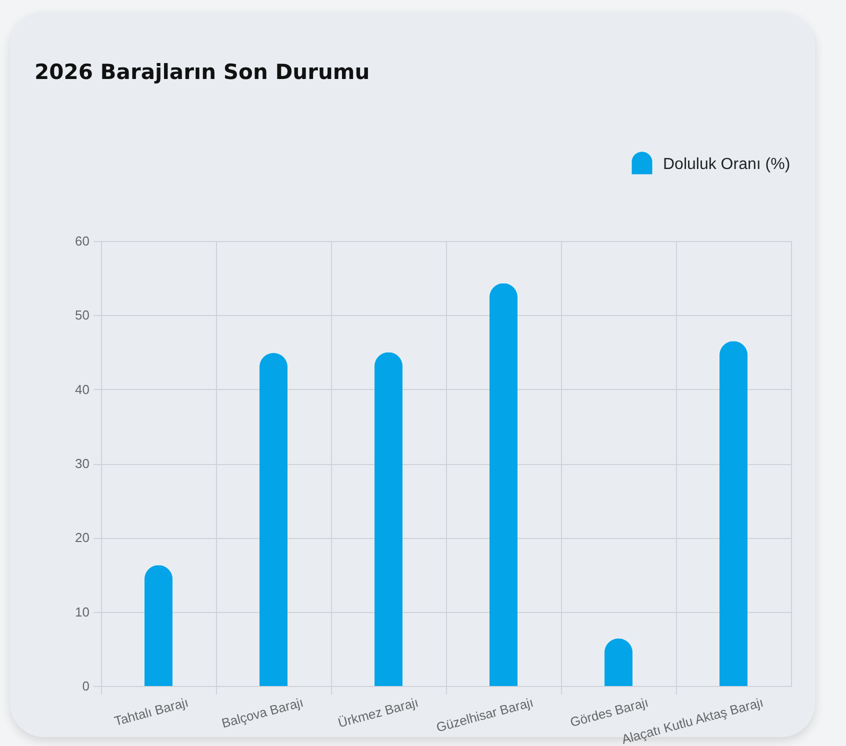 The height and width of the screenshot is (746, 846). Describe the element at coordinates (151, 711) in the screenshot. I see `x-tick-label: Tahtalı Barajı` at that location.